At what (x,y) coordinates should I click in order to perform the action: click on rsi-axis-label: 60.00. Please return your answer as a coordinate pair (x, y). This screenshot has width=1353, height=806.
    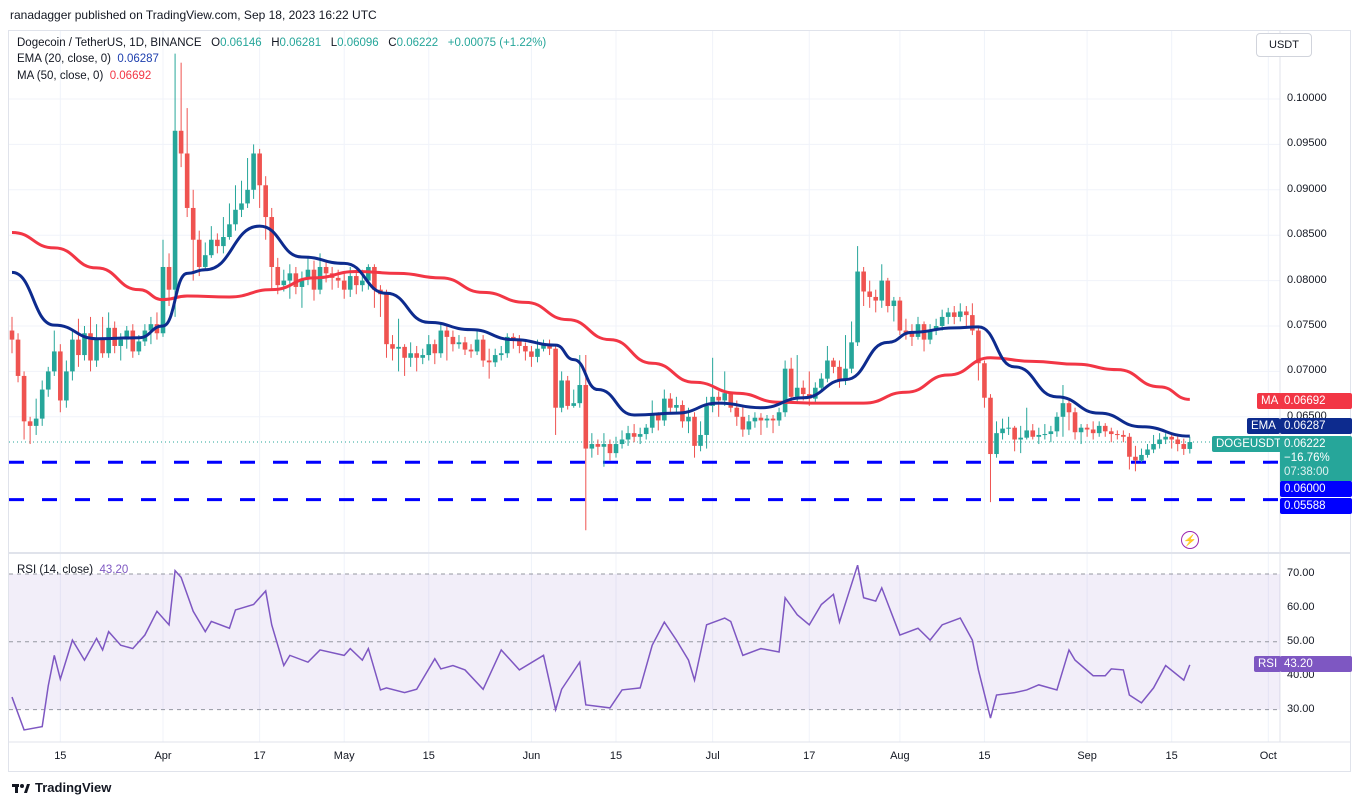
    Looking at the image, I should click on (1301, 606).